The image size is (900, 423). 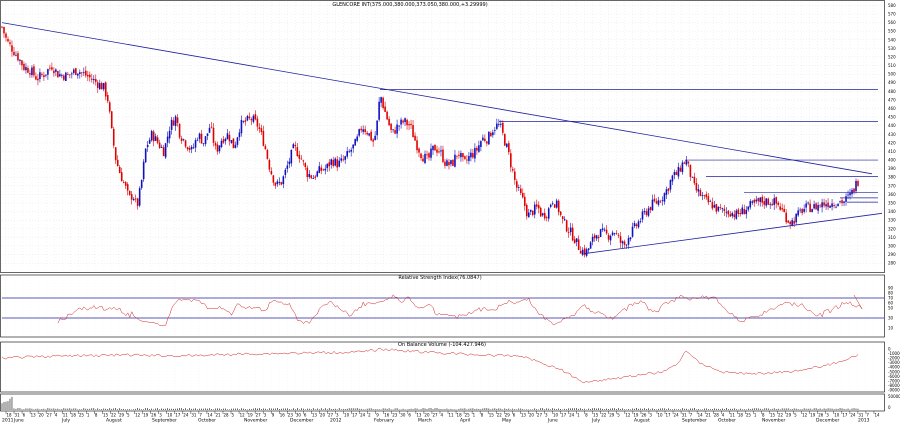 I want to click on price-y-tick: 390, so click(x=892, y=168).